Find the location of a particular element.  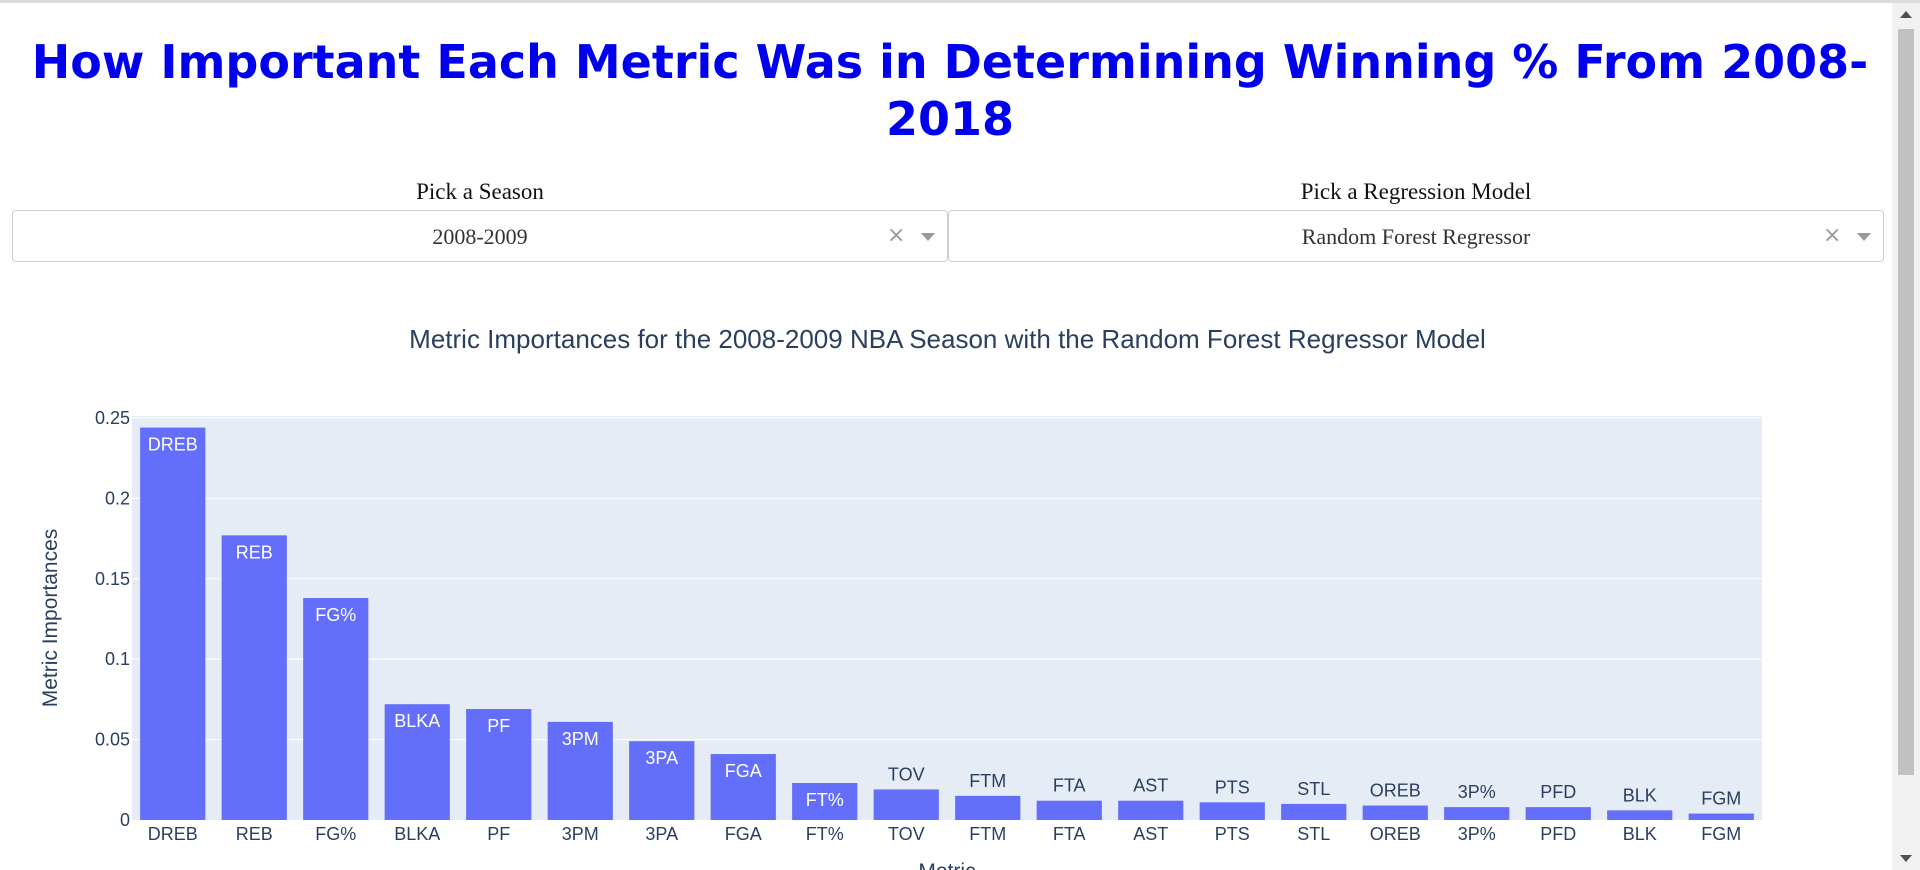

x-tick-label: REB is located at coordinates (254, 834).